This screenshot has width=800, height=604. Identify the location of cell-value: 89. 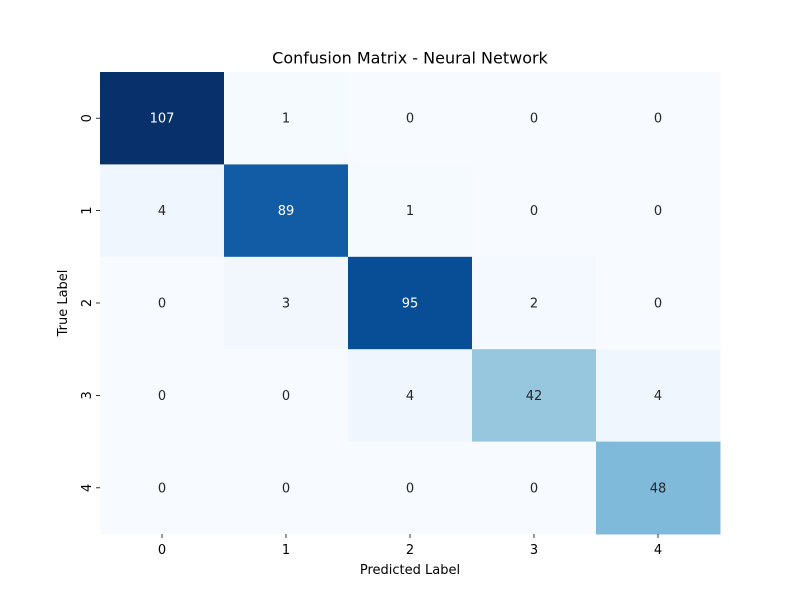
(286, 211).